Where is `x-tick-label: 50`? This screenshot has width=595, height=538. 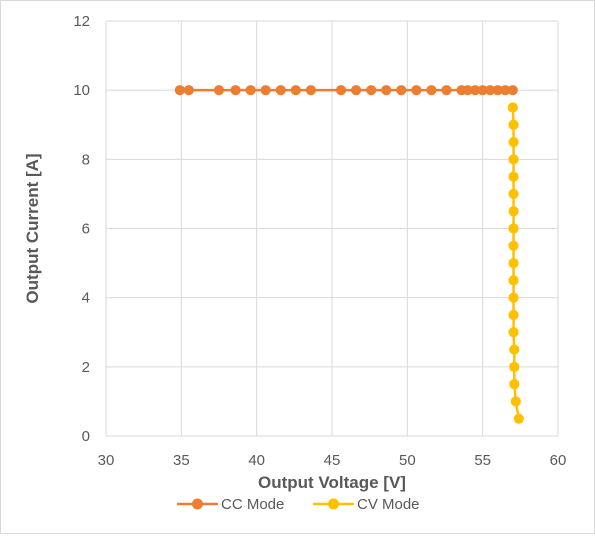
x-tick-label: 50 is located at coordinates (407, 460).